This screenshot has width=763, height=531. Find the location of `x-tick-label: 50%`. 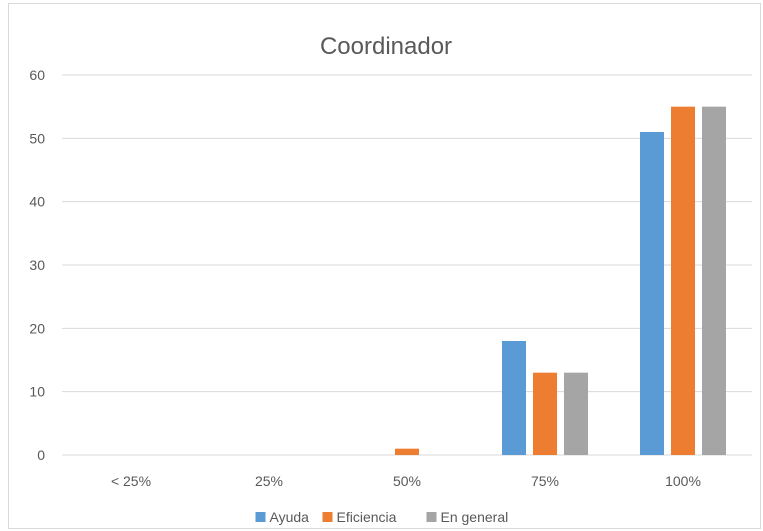

x-tick-label: 50% is located at coordinates (407, 481).